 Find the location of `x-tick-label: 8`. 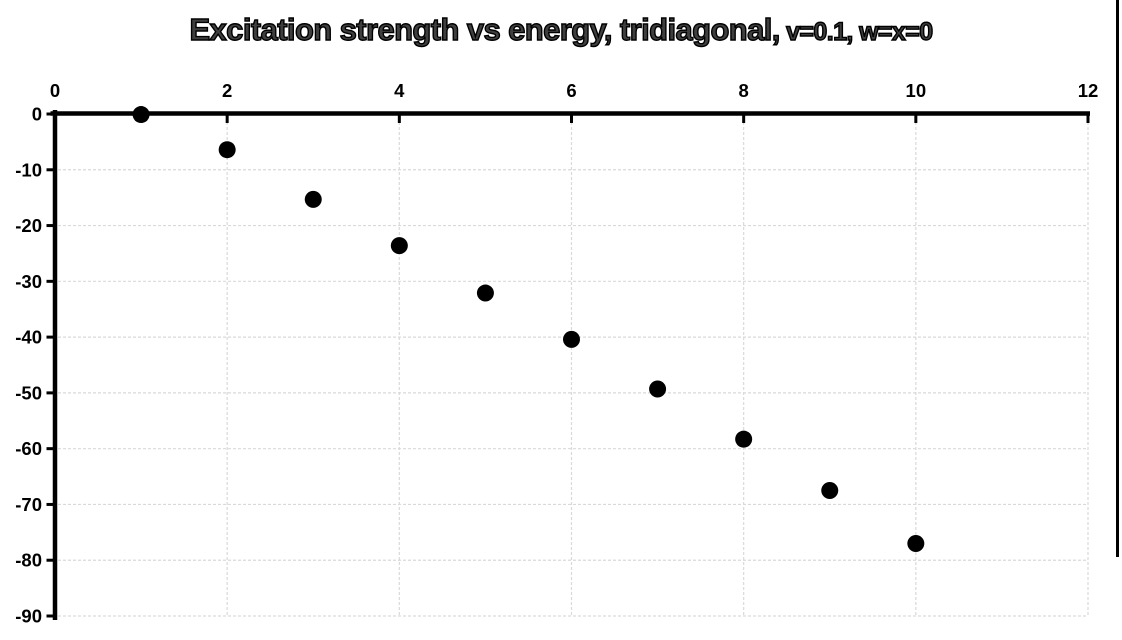

x-tick-label: 8 is located at coordinates (744, 90).